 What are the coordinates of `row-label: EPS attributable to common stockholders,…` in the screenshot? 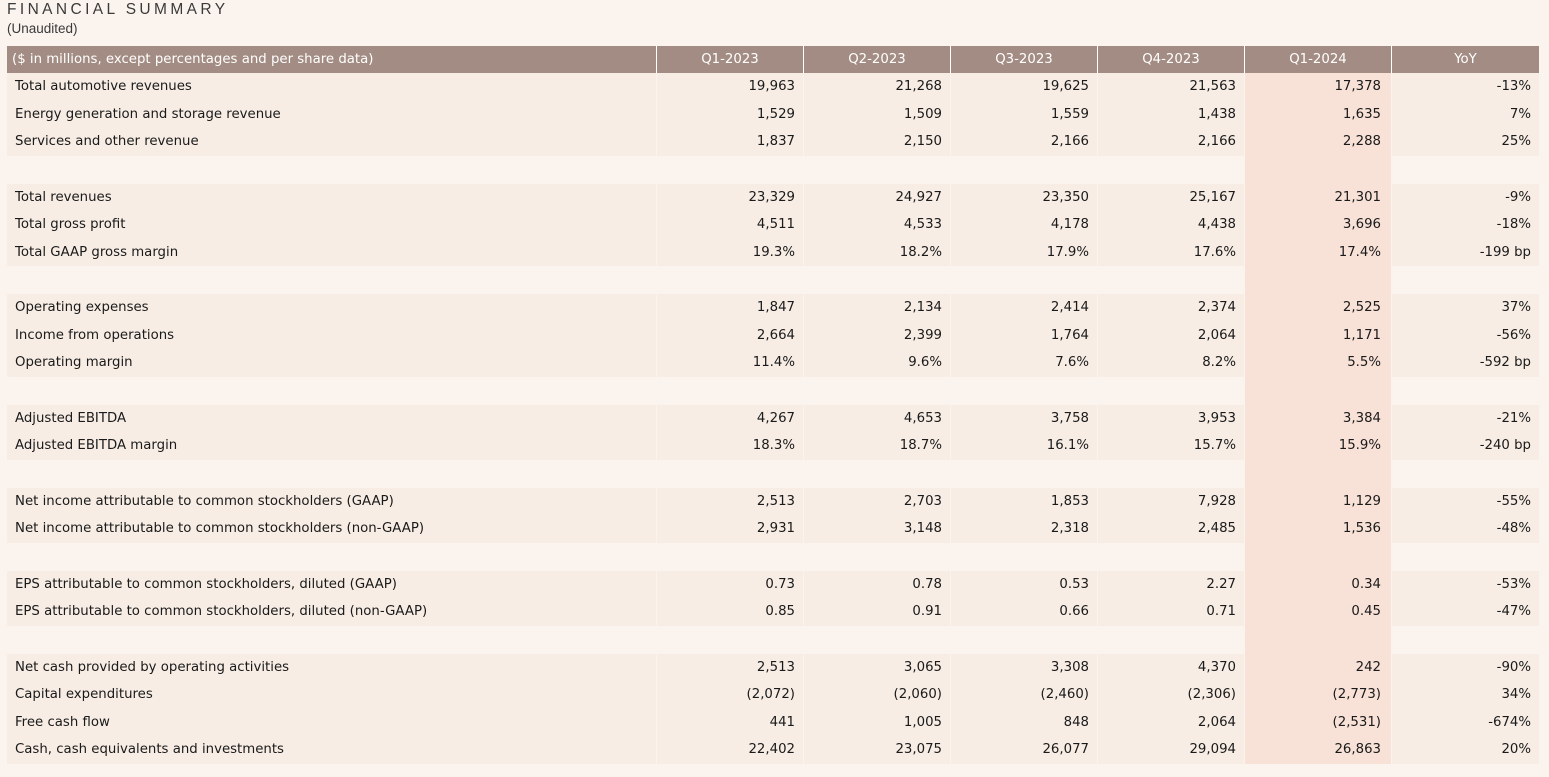 It's located at (332, 612).